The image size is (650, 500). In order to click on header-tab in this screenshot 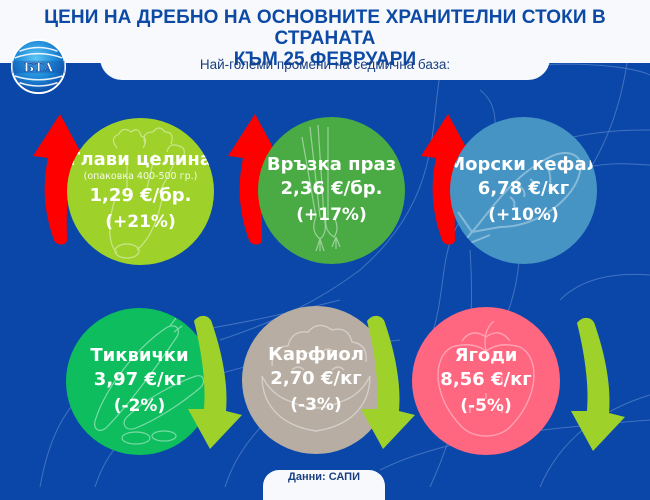, I will do `click(325, 60)`.